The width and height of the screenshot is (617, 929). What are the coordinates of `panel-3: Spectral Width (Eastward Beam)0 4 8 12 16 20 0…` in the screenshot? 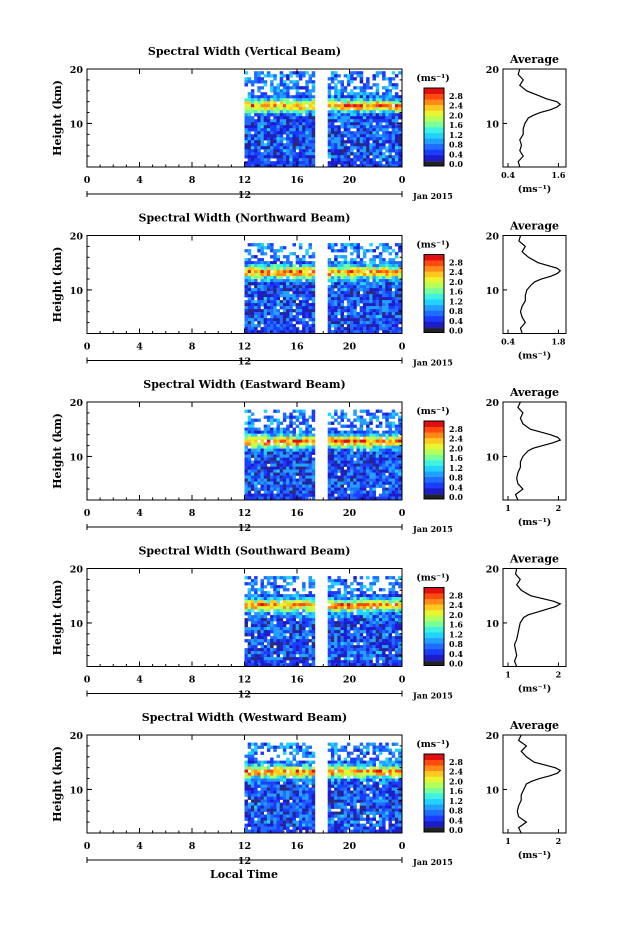 It's located at (309, 456).